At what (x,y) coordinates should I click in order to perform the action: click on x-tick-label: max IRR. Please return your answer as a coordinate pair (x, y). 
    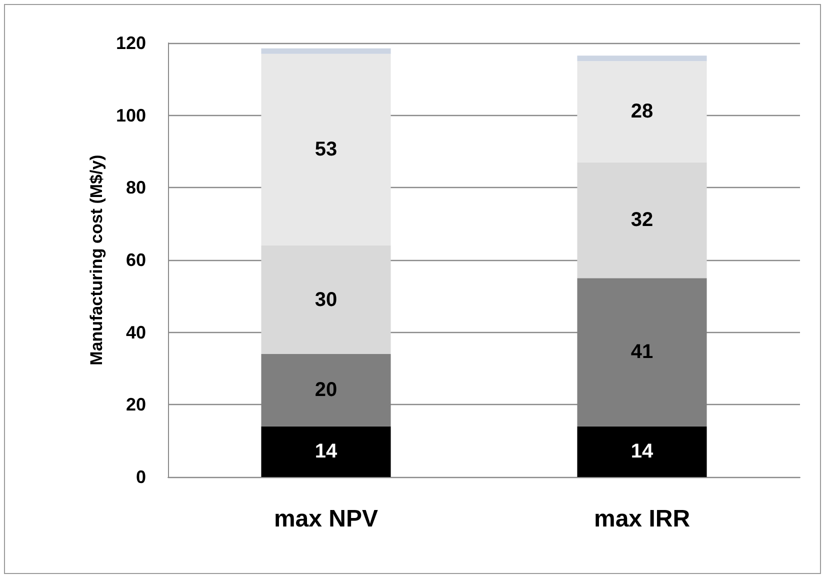
    Looking at the image, I should click on (642, 519).